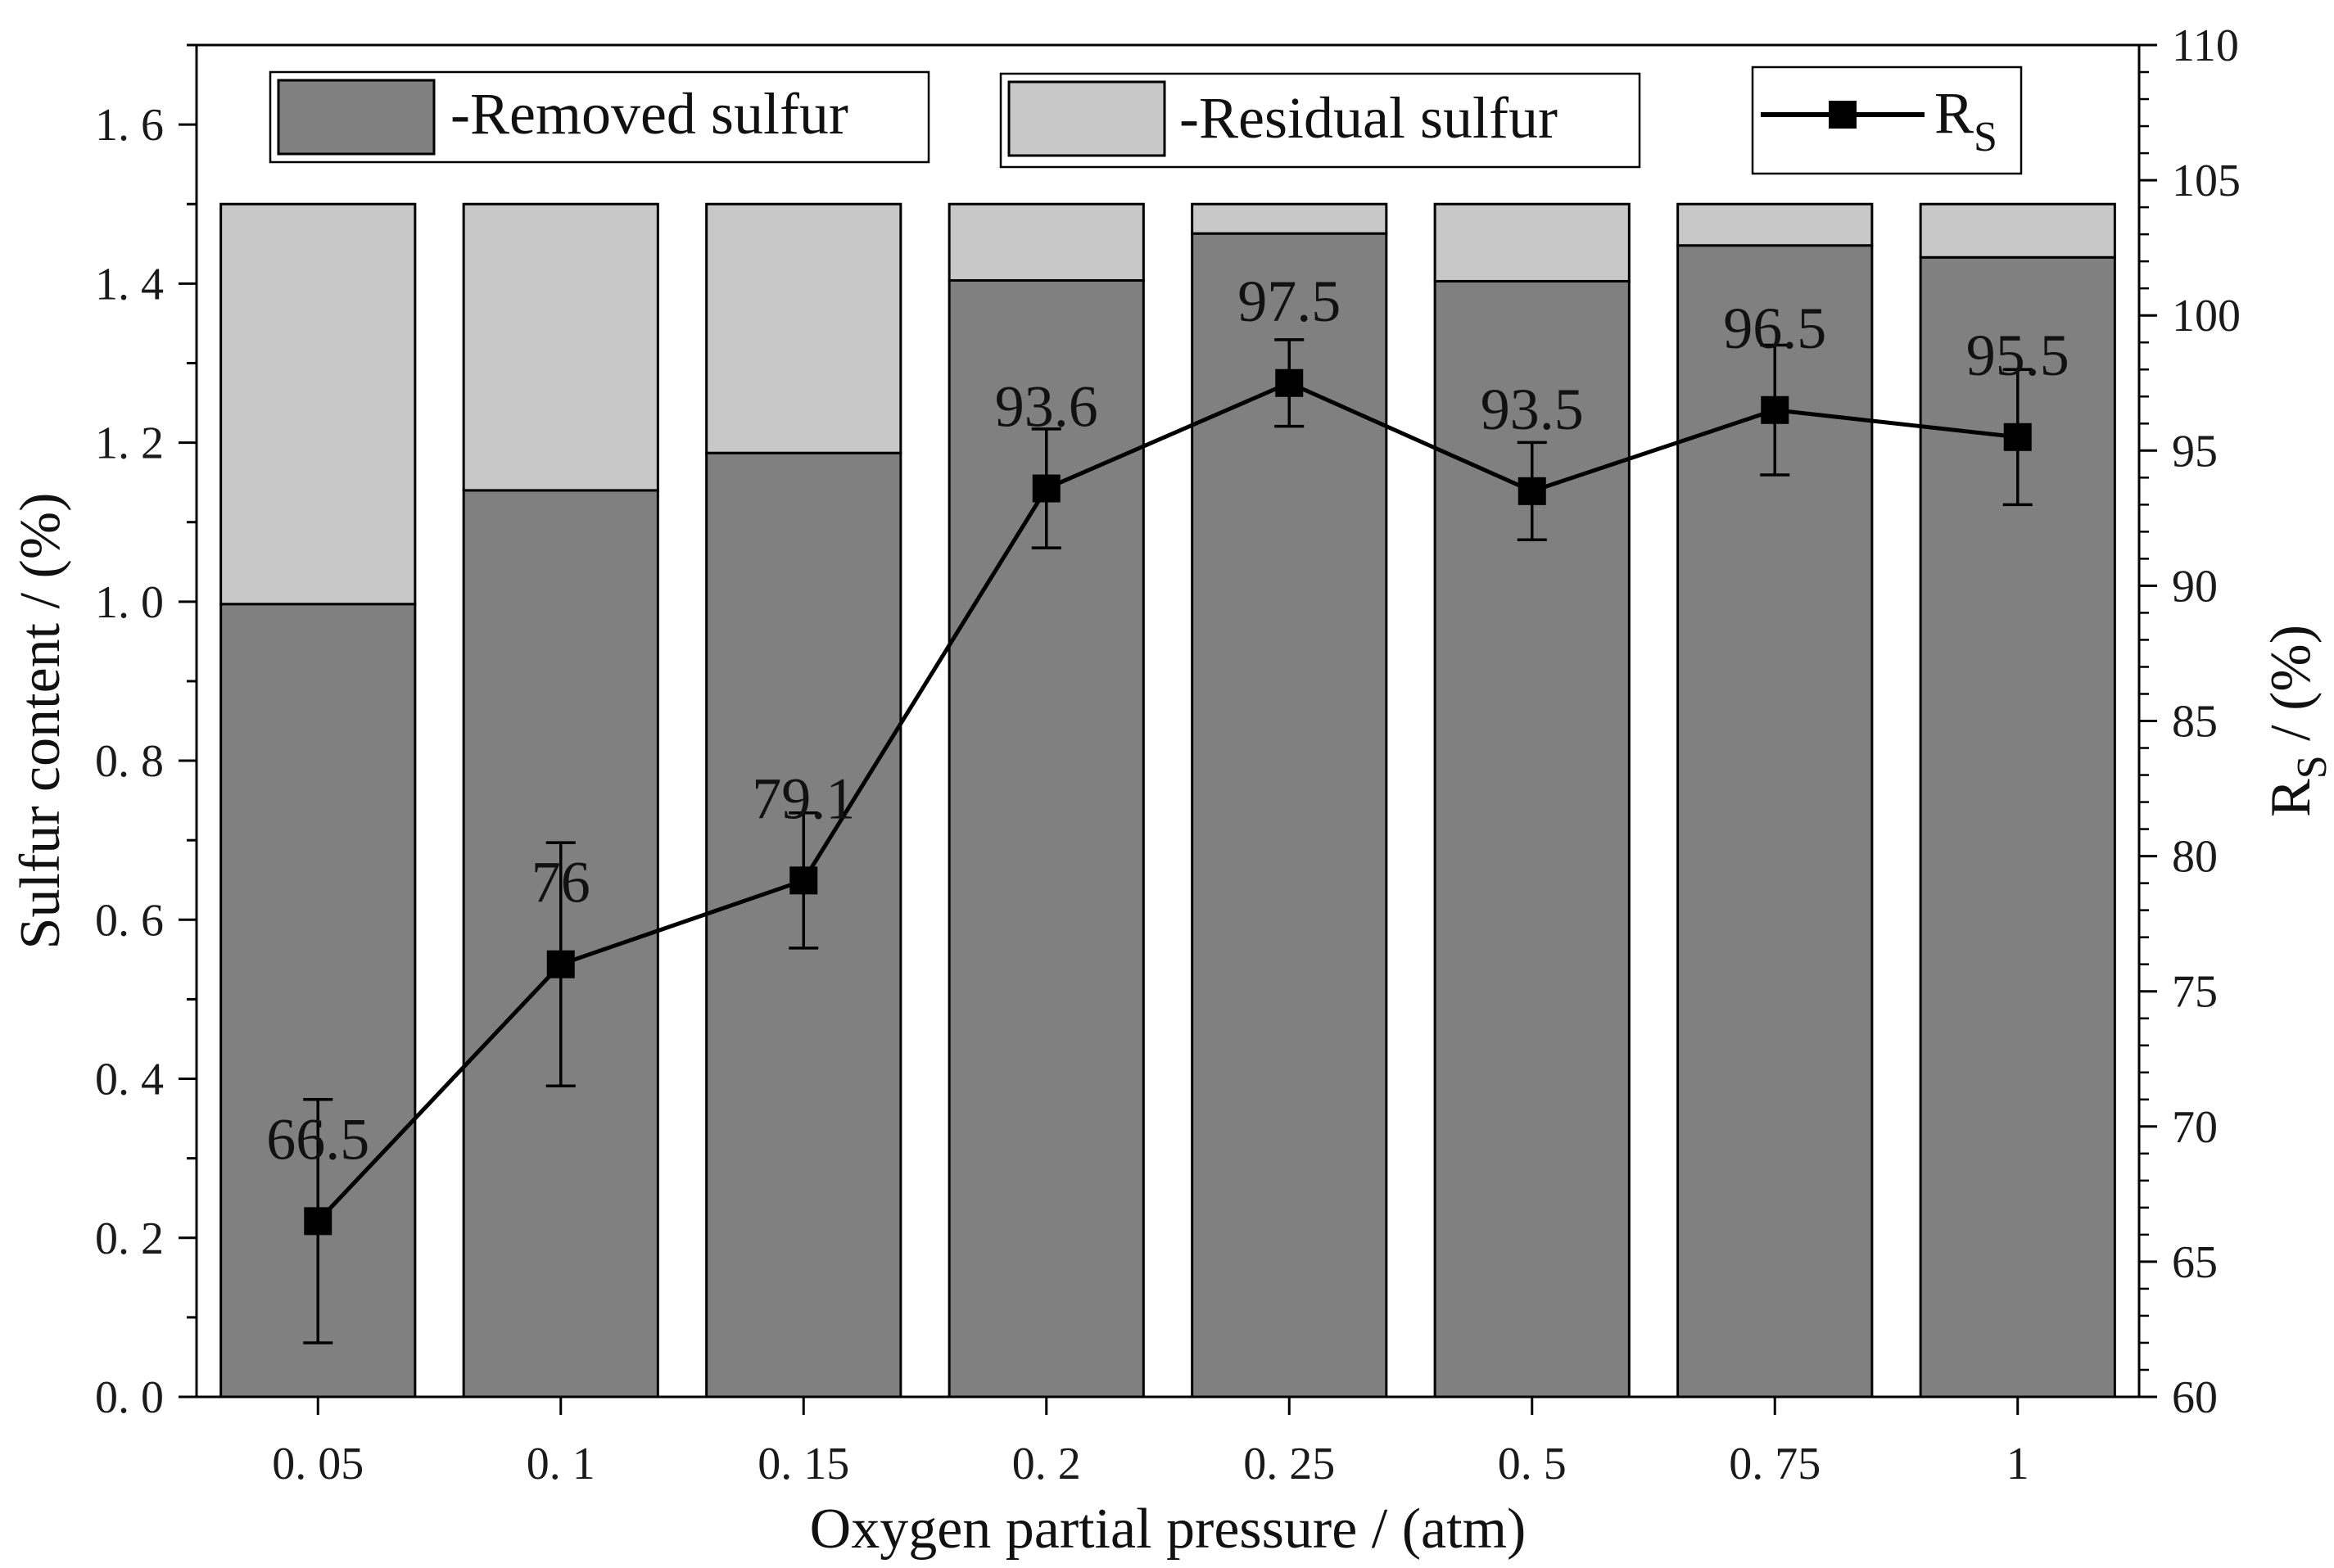 This screenshot has height=1568, width=2334. What do you see at coordinates (1289, 302) in the screenshot?
I see `rs-data-label: 97.5` at bounding box center [1289, 302].